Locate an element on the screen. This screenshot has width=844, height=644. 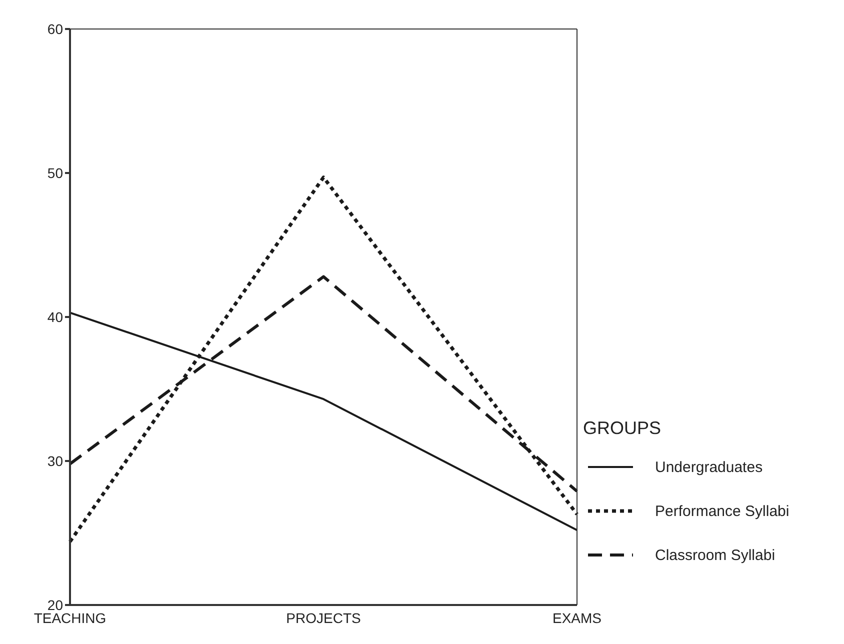
legend-label: Undergraduates is located at coordinates (709, 468).